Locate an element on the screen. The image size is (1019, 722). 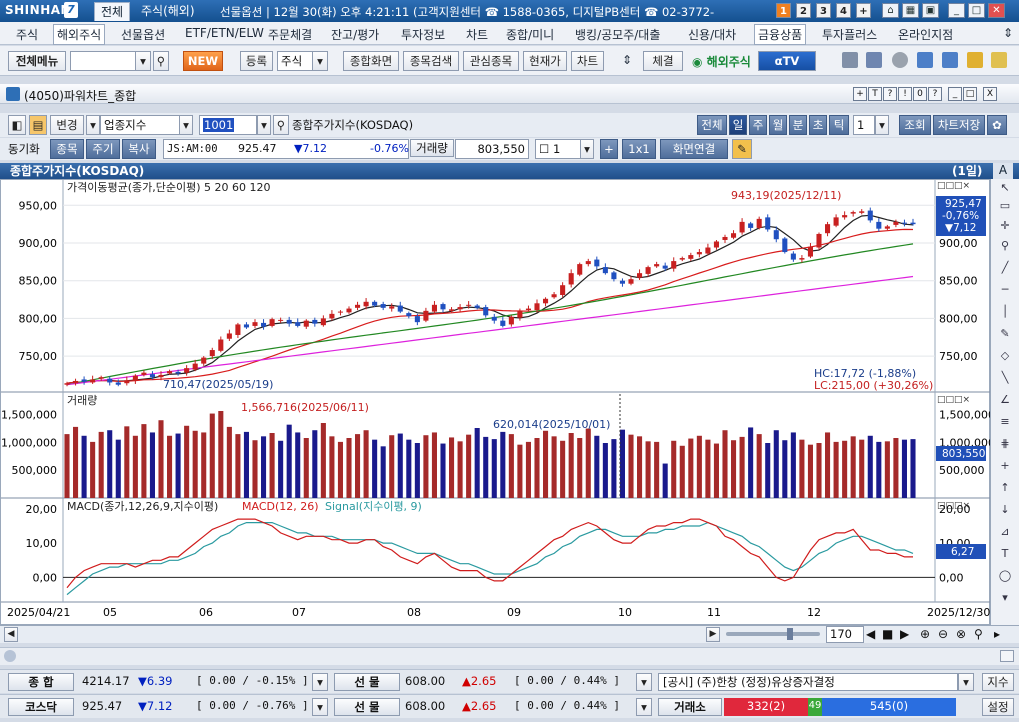
minimize-button: _ is located at coordinates (956, 10).